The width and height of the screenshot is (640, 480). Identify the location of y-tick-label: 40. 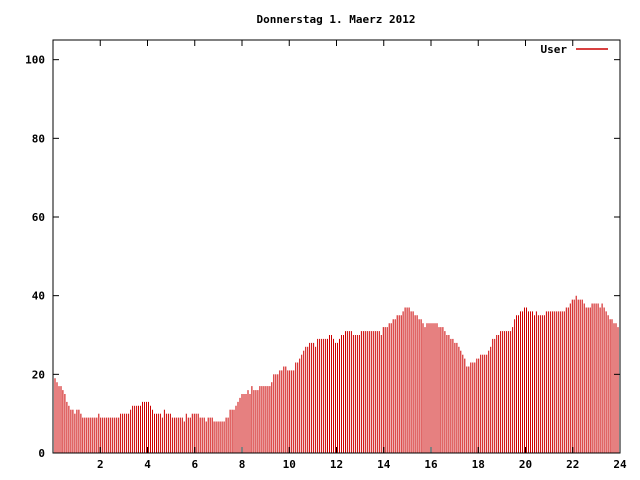
(38, 296).